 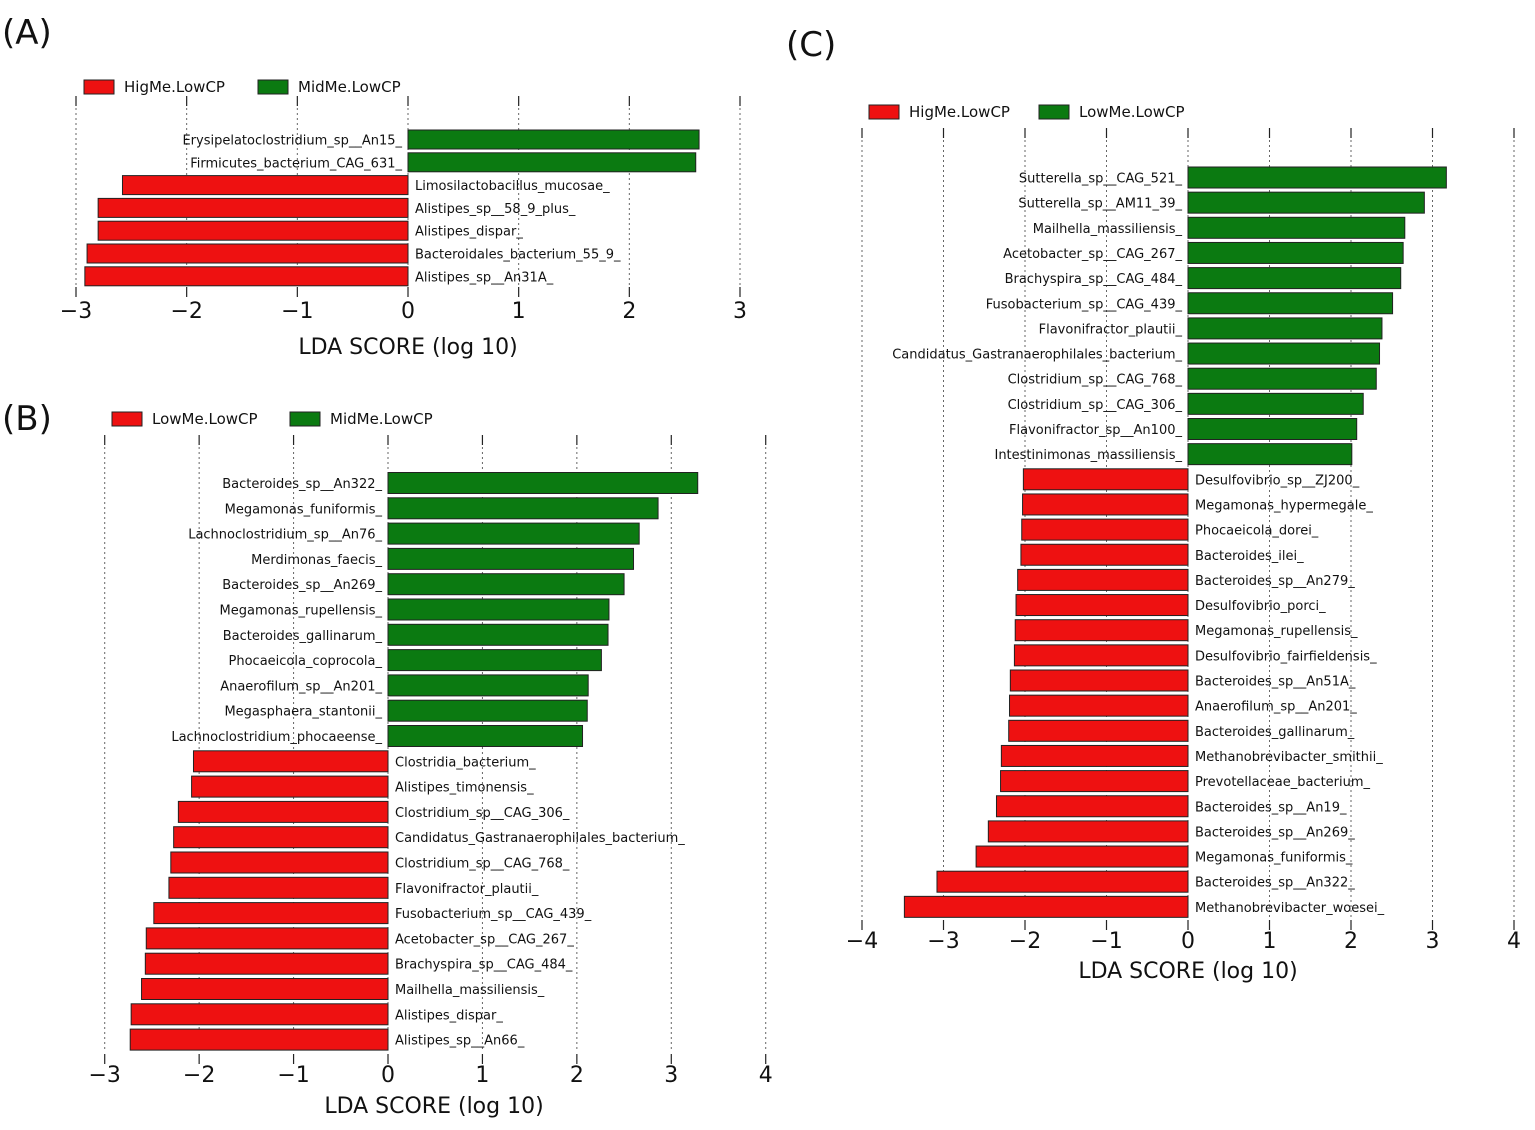 What do you see at coordinates (186, 311) in the screenshot?
I see `panel-a-tick-label: −2` at bounding box center [186, 311].